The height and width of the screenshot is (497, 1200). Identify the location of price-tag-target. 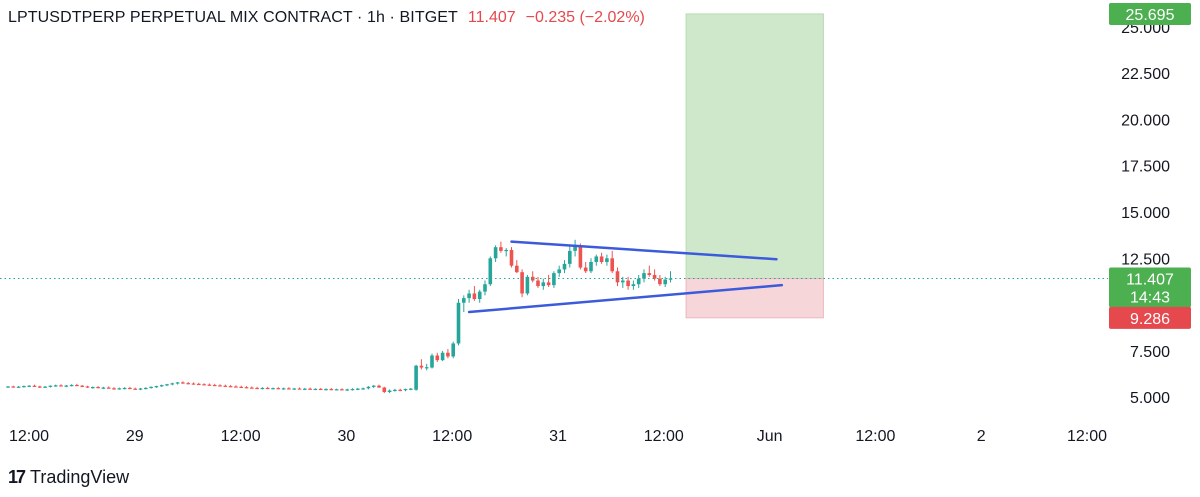
(1150, 13).